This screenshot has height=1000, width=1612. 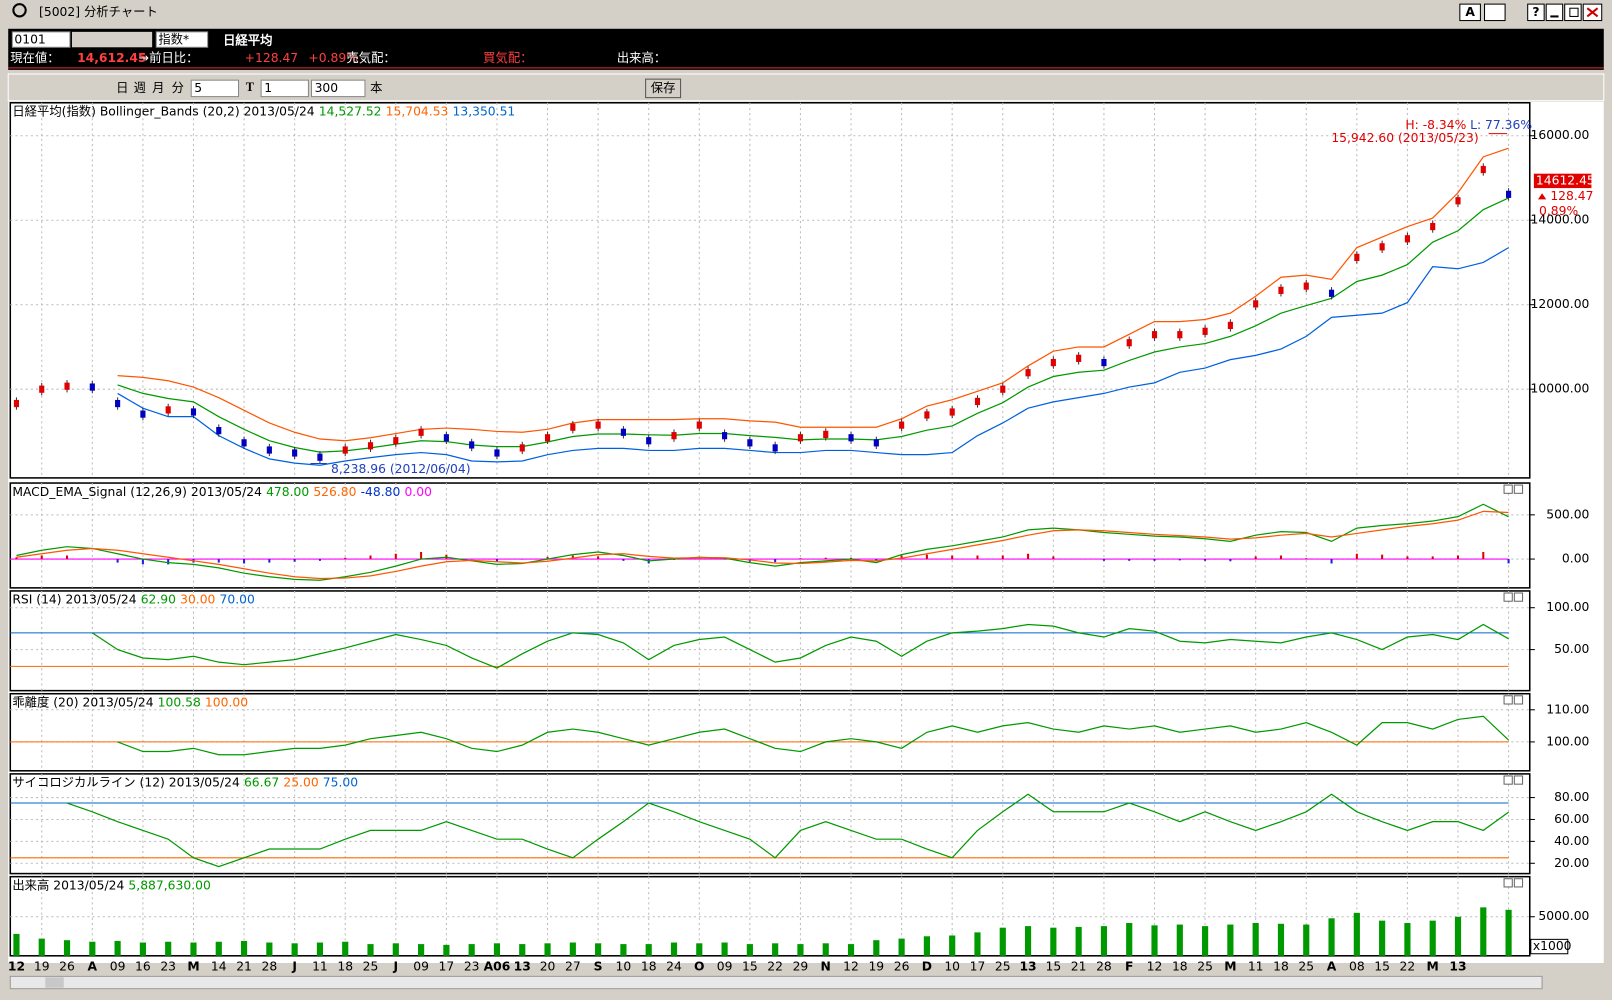 I want to click on count-select, so click(x=338, y=88).